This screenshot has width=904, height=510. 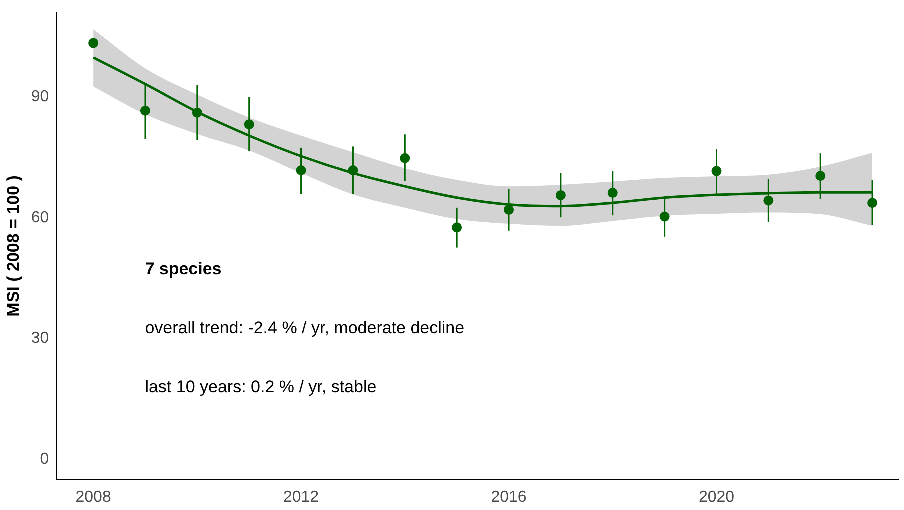 I want to click on y-tick-label: 90, so click(x=40, y=97).